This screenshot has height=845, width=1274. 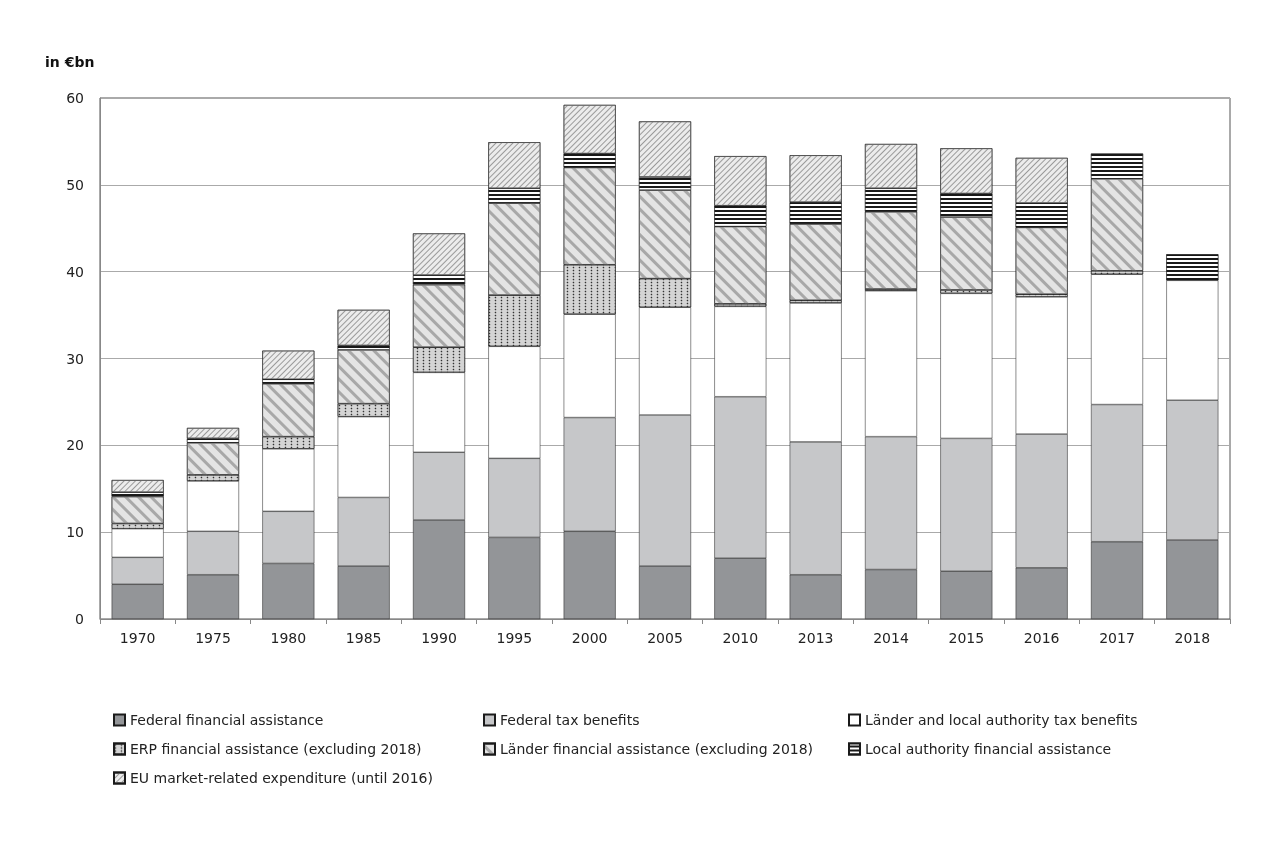 I want to click on x-tick-label: 2016, so click(x=1041, y=638).